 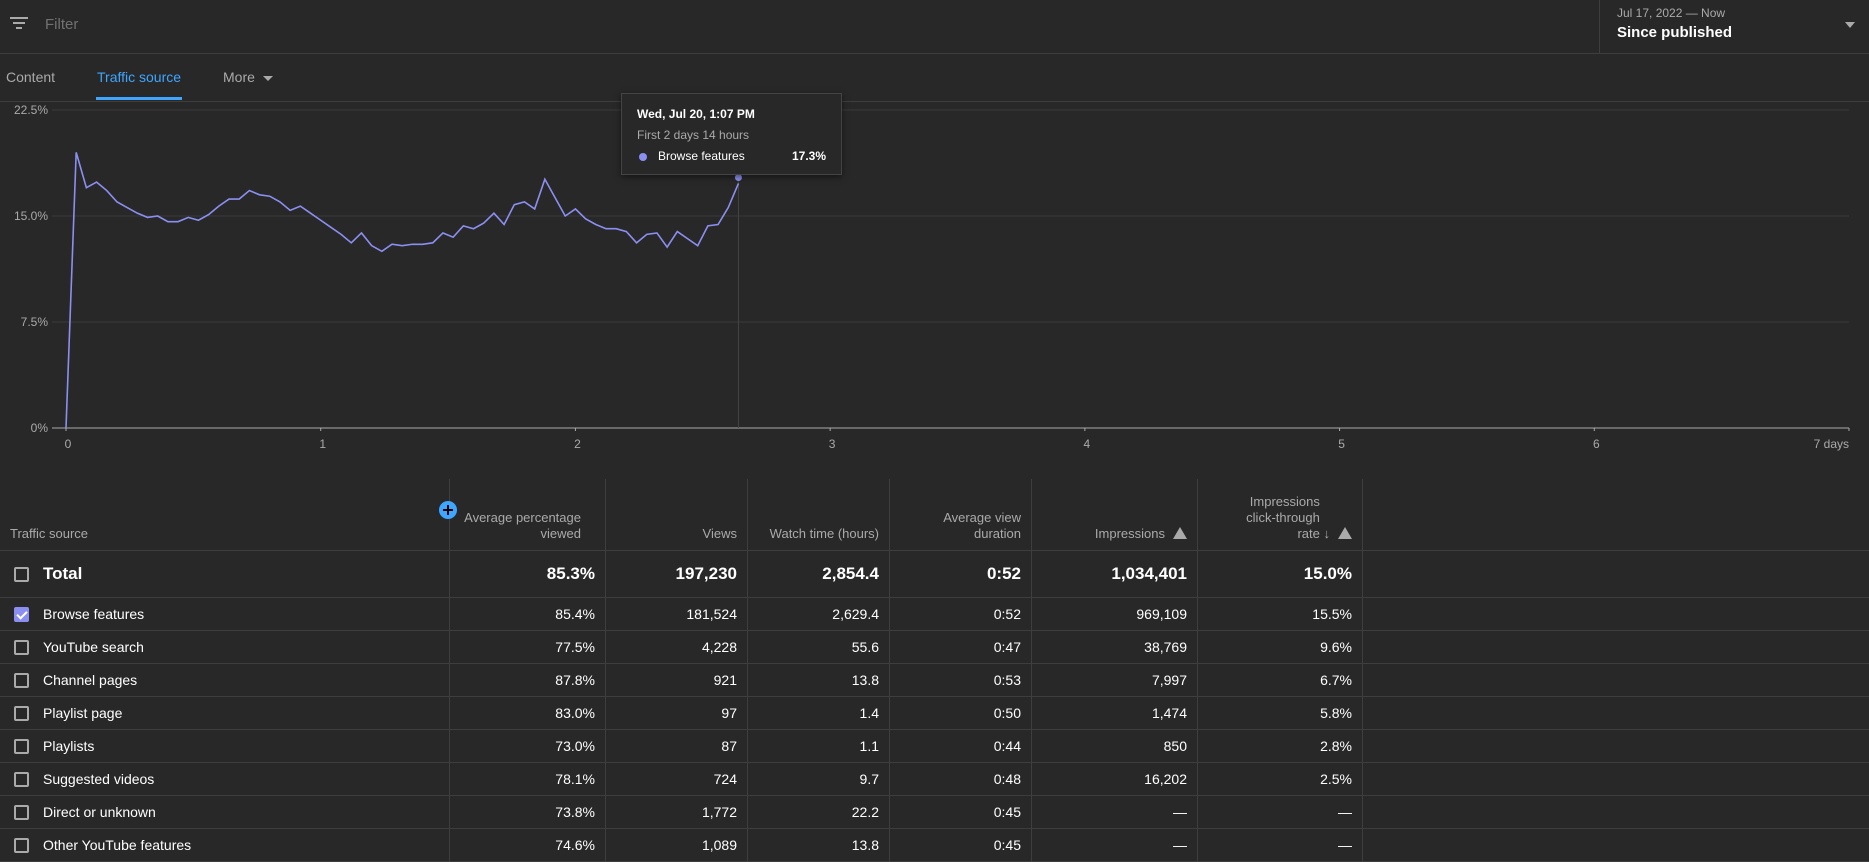 What do you see at coordinates (819, 574) in the screenshot?
I see `cell: 2,854.4` at bounding box center [819, 574].